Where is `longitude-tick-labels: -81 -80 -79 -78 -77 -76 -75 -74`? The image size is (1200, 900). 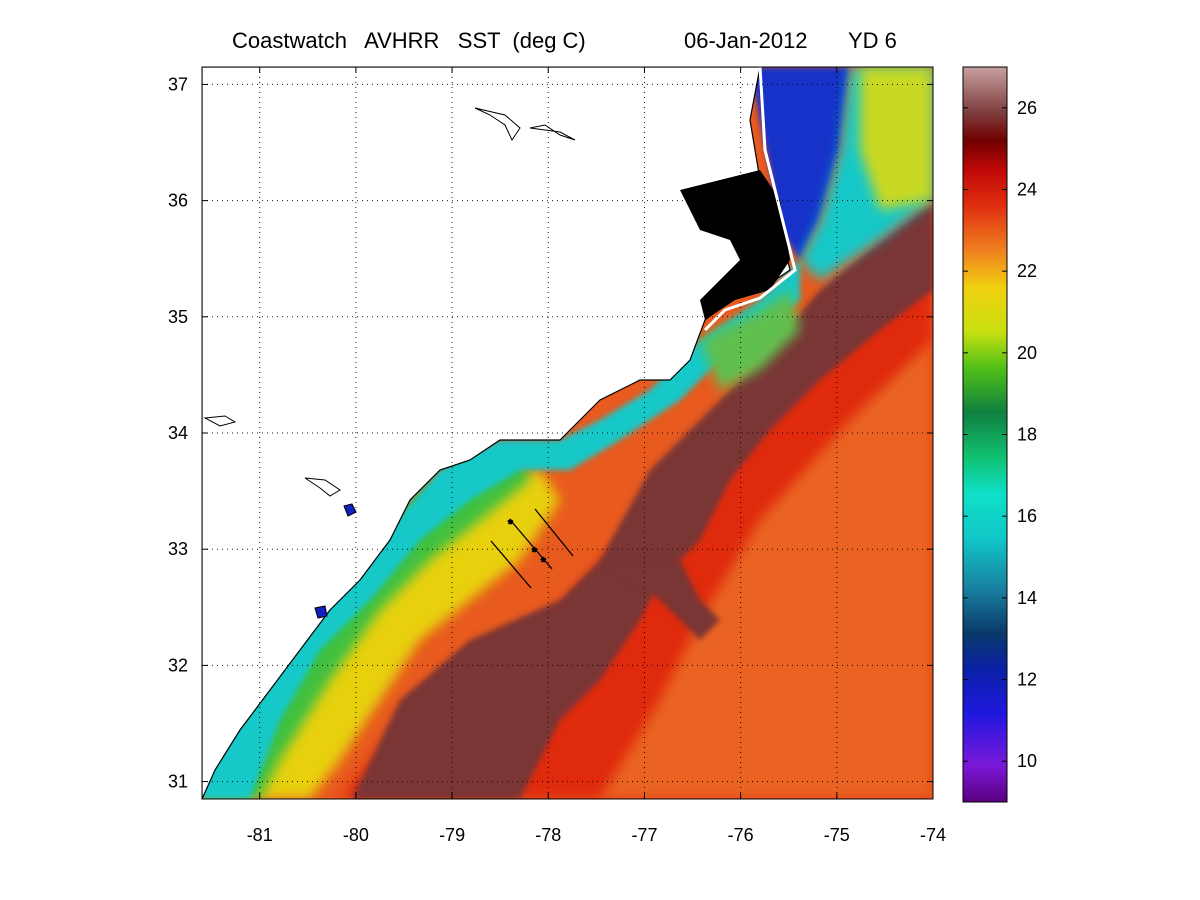
longitude-tick-labels: -81 -80 -79 -78 -77 -76 -75 -74 is located at coordinates (596, 835).